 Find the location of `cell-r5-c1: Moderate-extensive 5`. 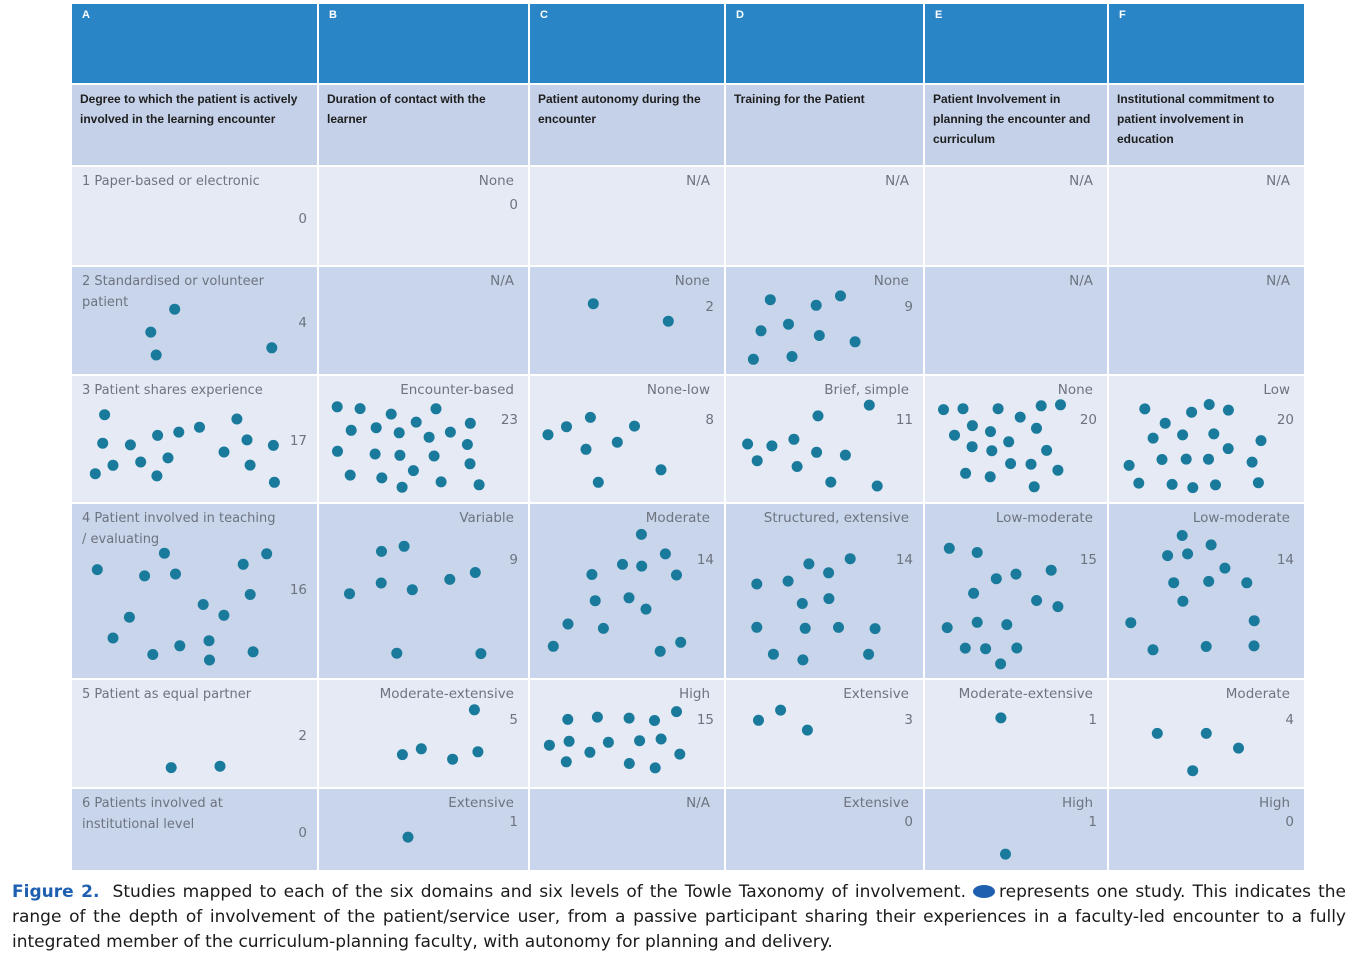

cell-r5-c1: Moderate-extensive 5 is located at coordinates (423, 733).